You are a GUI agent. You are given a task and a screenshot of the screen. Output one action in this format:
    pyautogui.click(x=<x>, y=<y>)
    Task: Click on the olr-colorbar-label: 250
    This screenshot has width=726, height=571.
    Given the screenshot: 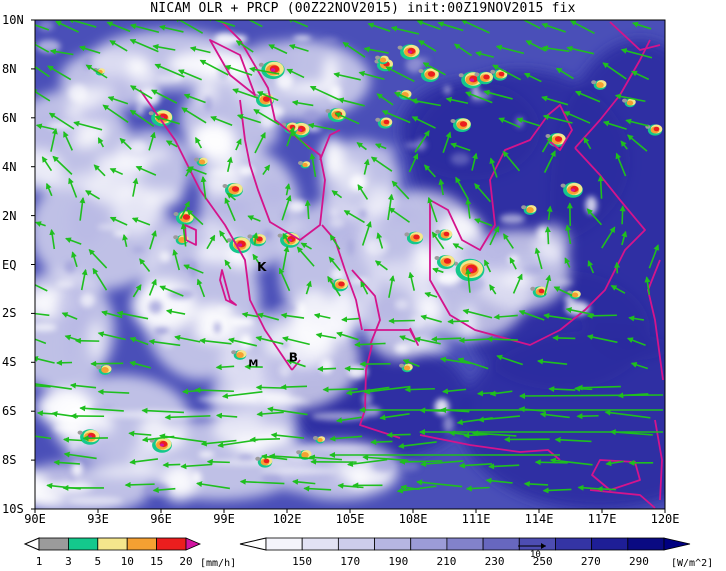 What is the action you would take?
    pyautogui.click(x=542, y=561)
    